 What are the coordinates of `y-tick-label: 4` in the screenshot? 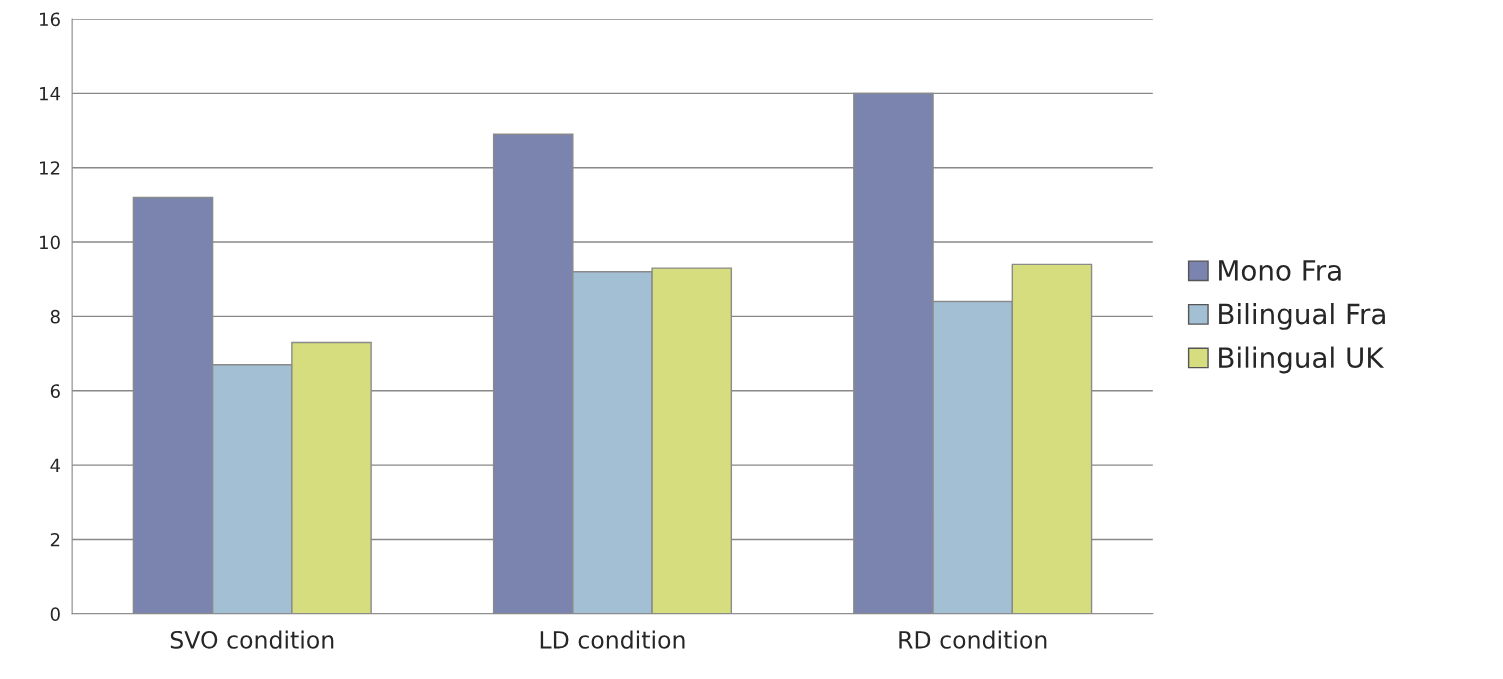 It's located at (55, 465).